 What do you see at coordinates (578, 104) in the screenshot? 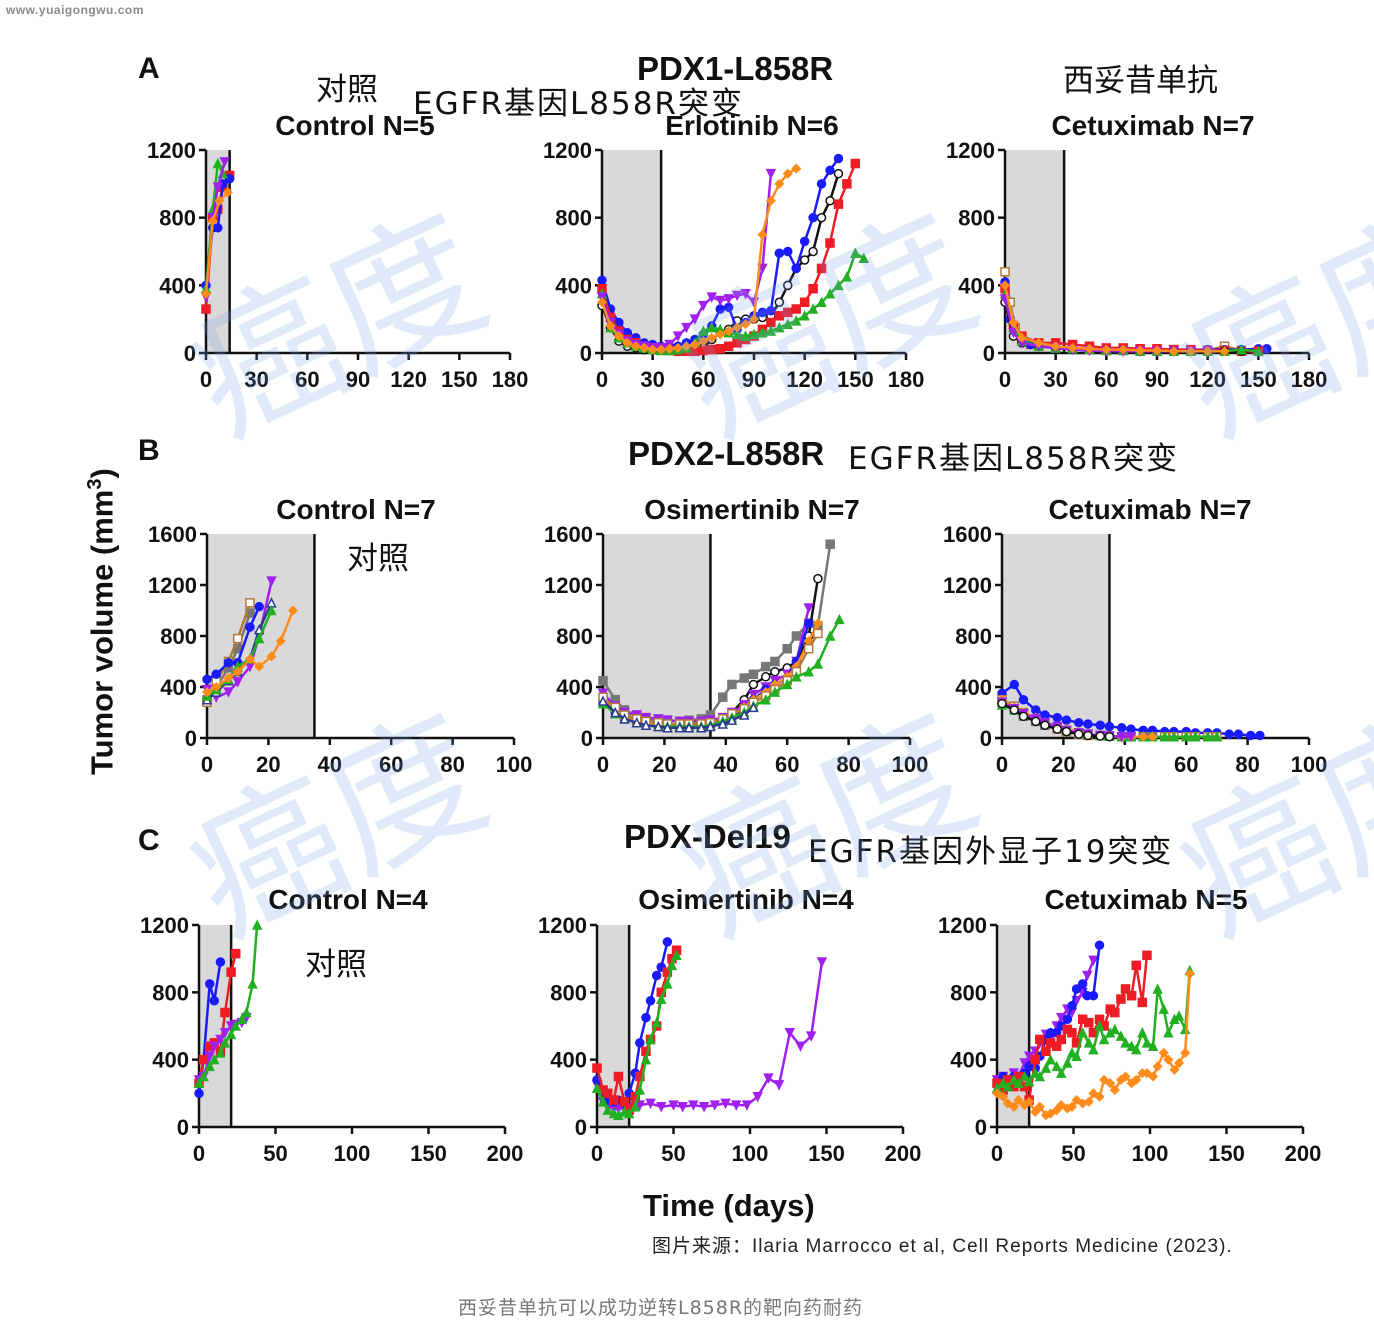
I see `a-mutation-cn-note: EGFR基因L858R突变` at bounding box center [578, 104].